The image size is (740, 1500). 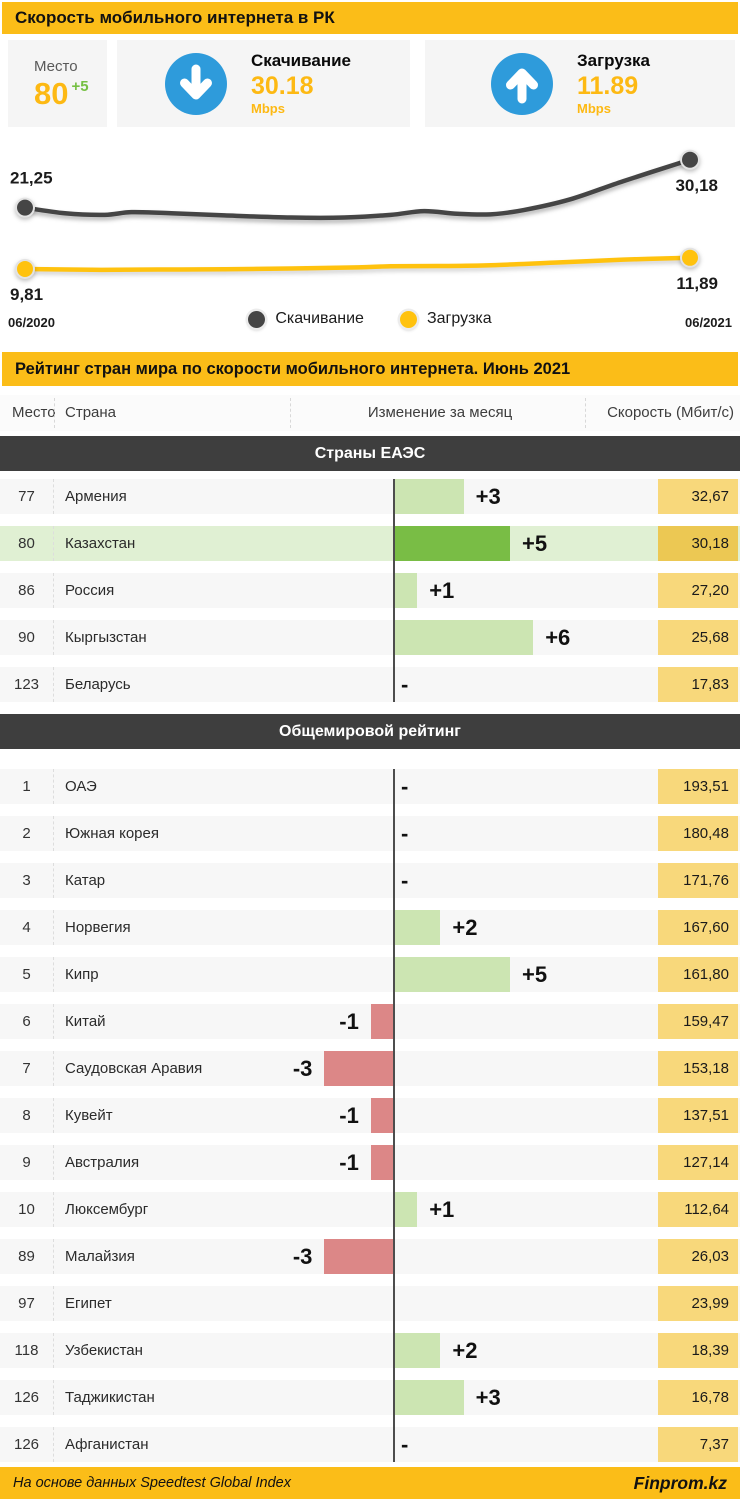 I want to click on speed-cell: 180,48, so click(x=698, y=833).